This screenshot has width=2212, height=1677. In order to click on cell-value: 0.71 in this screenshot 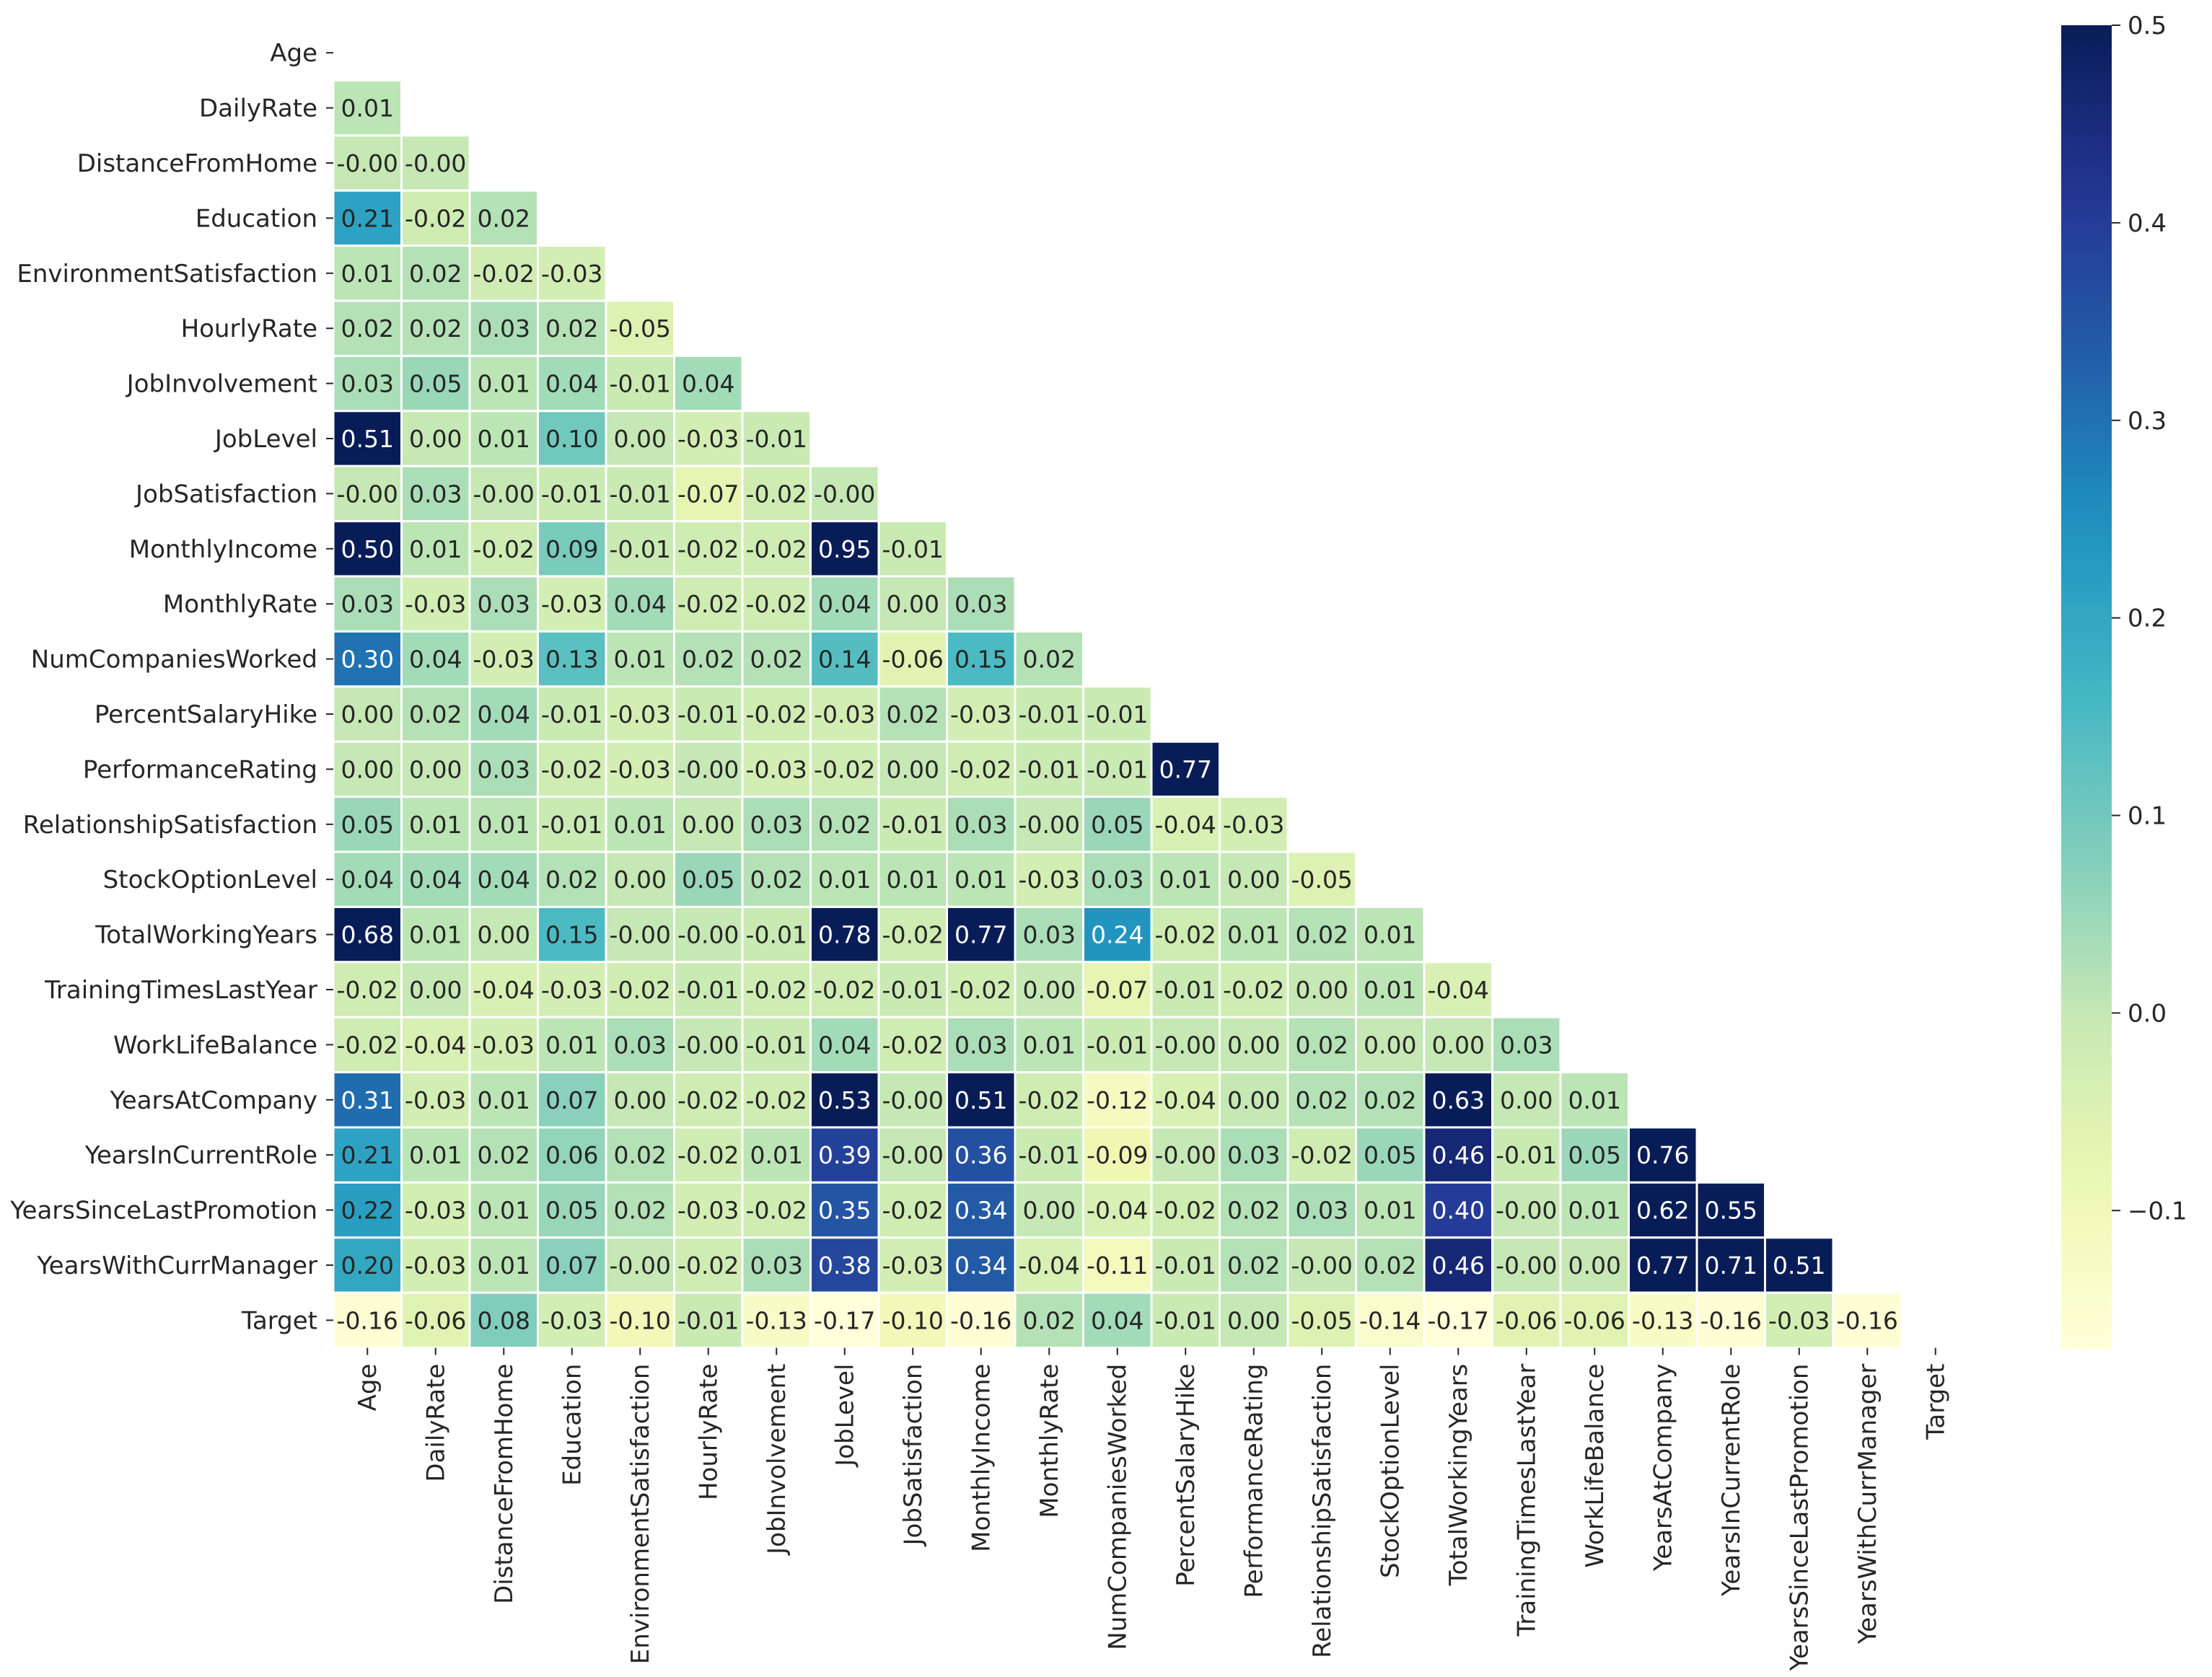, I will do `click(1731, 1265)`.